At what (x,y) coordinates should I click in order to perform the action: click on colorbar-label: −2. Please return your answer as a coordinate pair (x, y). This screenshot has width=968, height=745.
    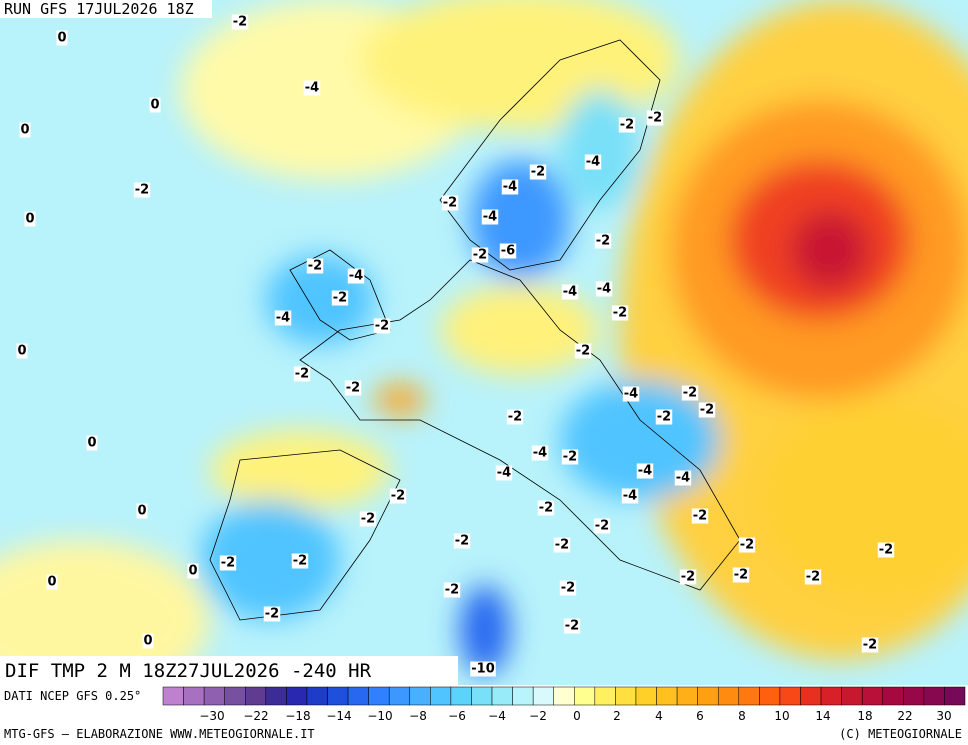
    Looking at the image, I should click on (538, 716).